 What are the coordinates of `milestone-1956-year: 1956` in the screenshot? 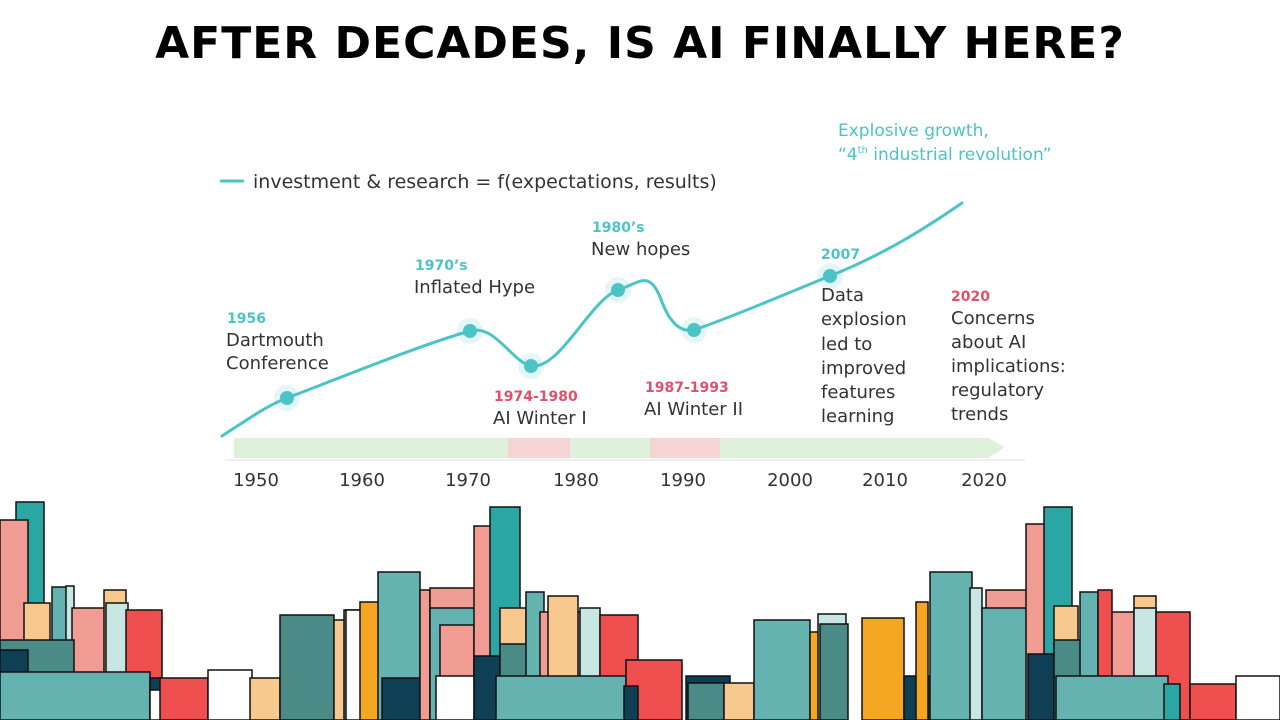 It's located at (246, 319).